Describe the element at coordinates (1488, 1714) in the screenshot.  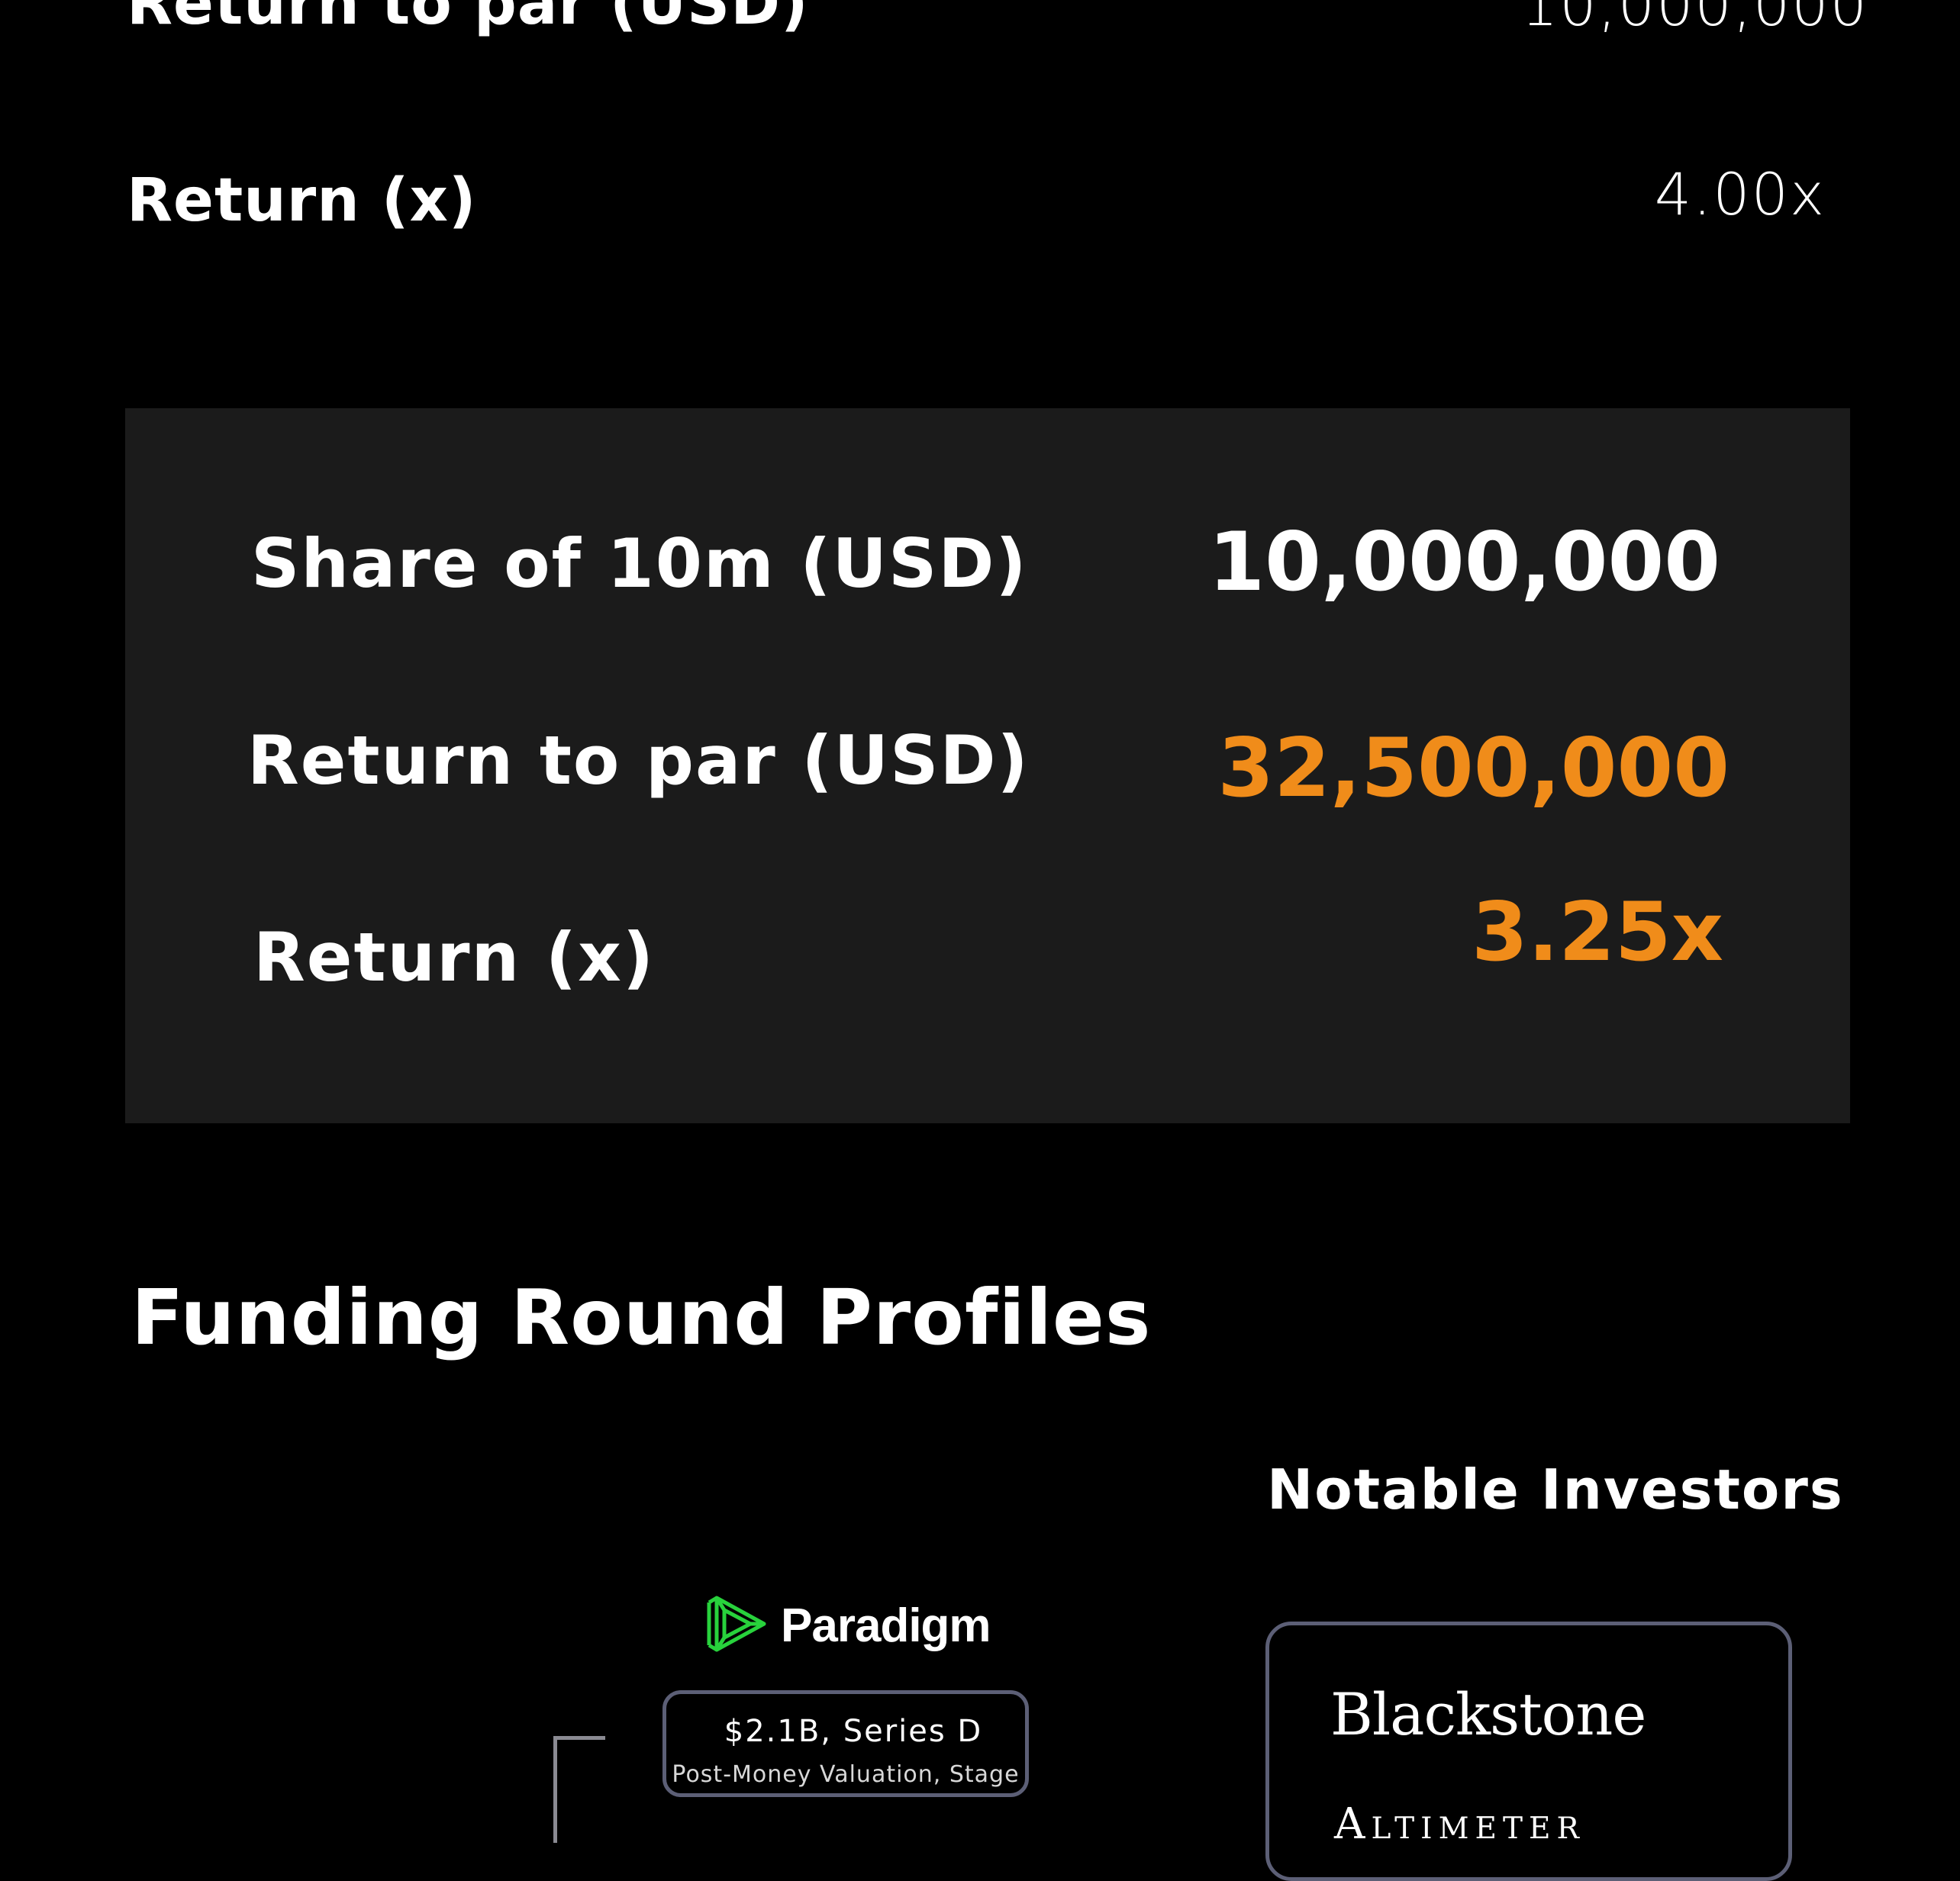
I see `investor-logo-blackstone: Blackstone` at that location.